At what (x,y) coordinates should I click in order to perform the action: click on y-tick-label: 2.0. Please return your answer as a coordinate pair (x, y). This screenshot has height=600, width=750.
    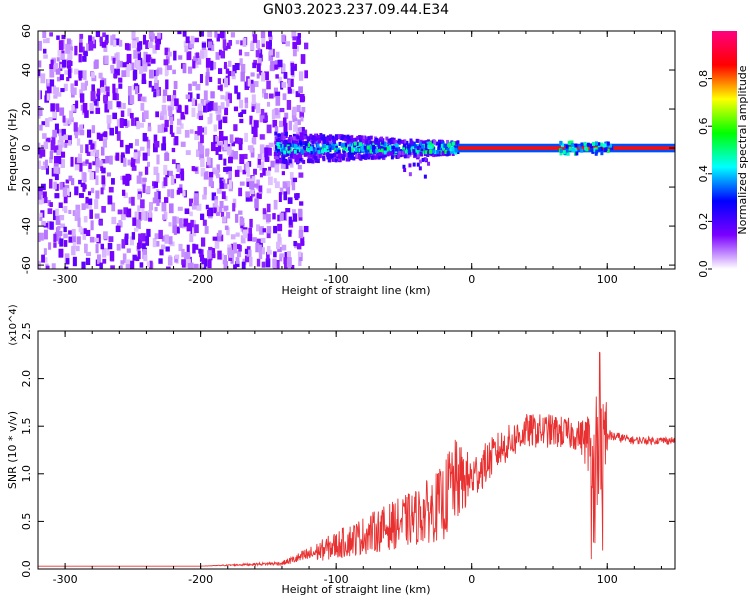
    Looking at the image, I should click on (26, 379).